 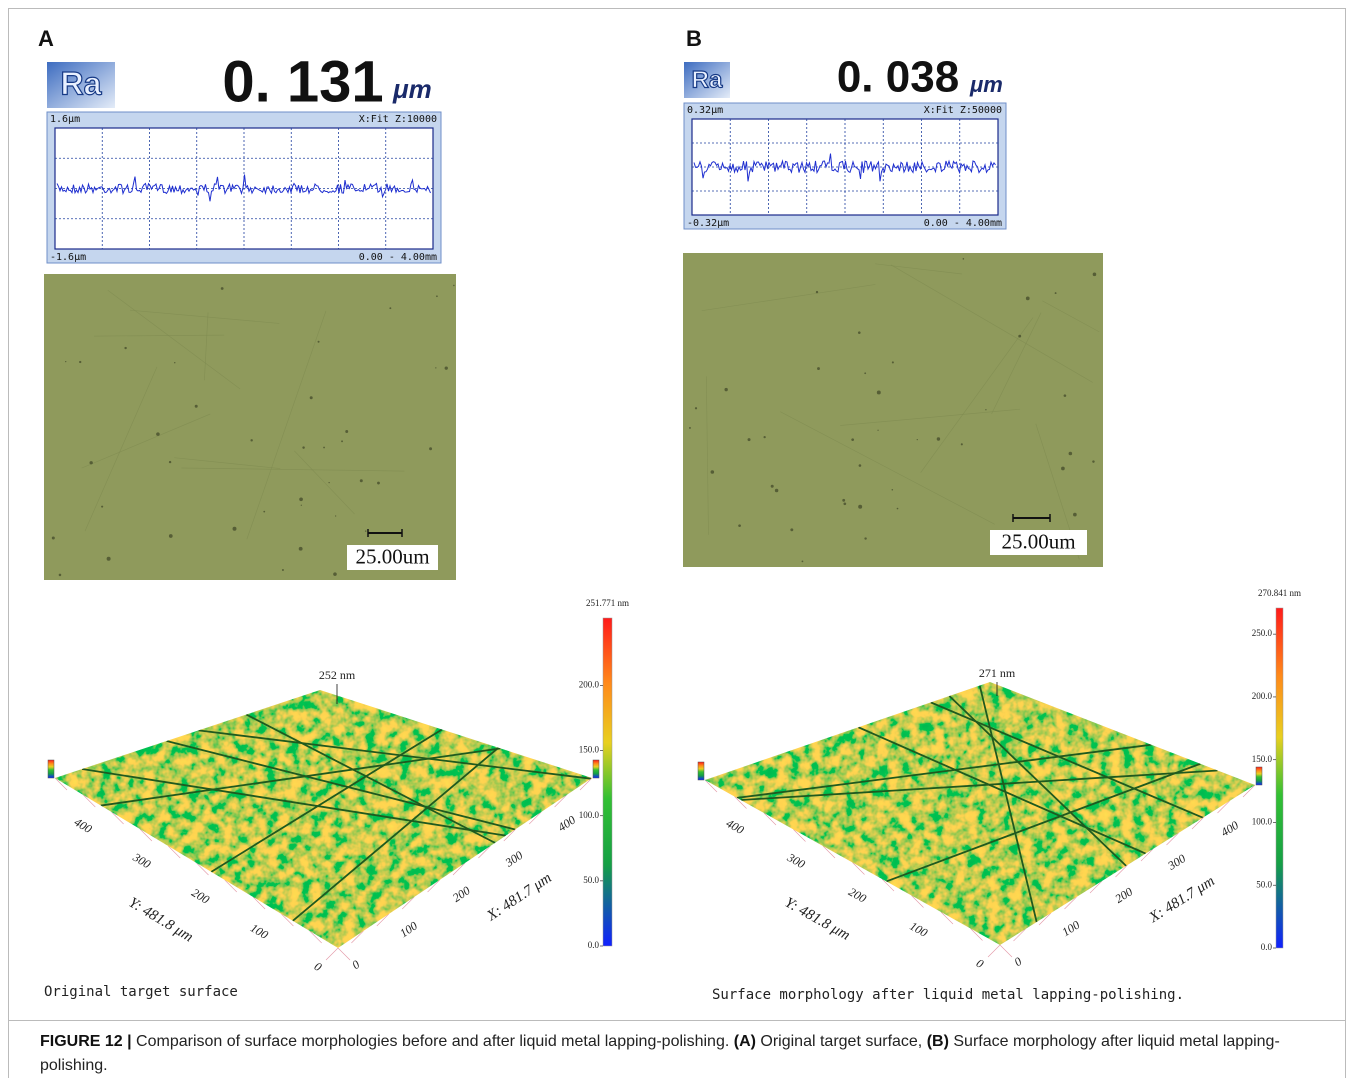 What do you see at coordinates (980, 963) in the screenshot?
I see `y-tick-label: 0` at bounding box center [980, 963].